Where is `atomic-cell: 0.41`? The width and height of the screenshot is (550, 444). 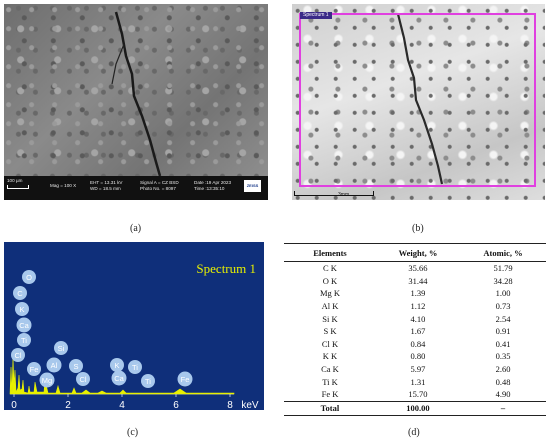
atomic-cell: 0.41 is located at coordinates (503, 343).